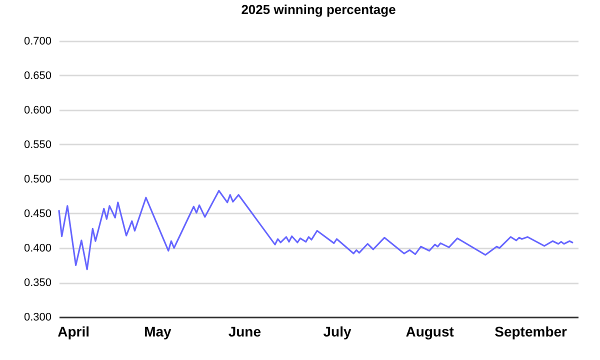  Describe the element at coordinates (38, 110) in the screenshot. I see `y-tick-label: 0.600` at that location.